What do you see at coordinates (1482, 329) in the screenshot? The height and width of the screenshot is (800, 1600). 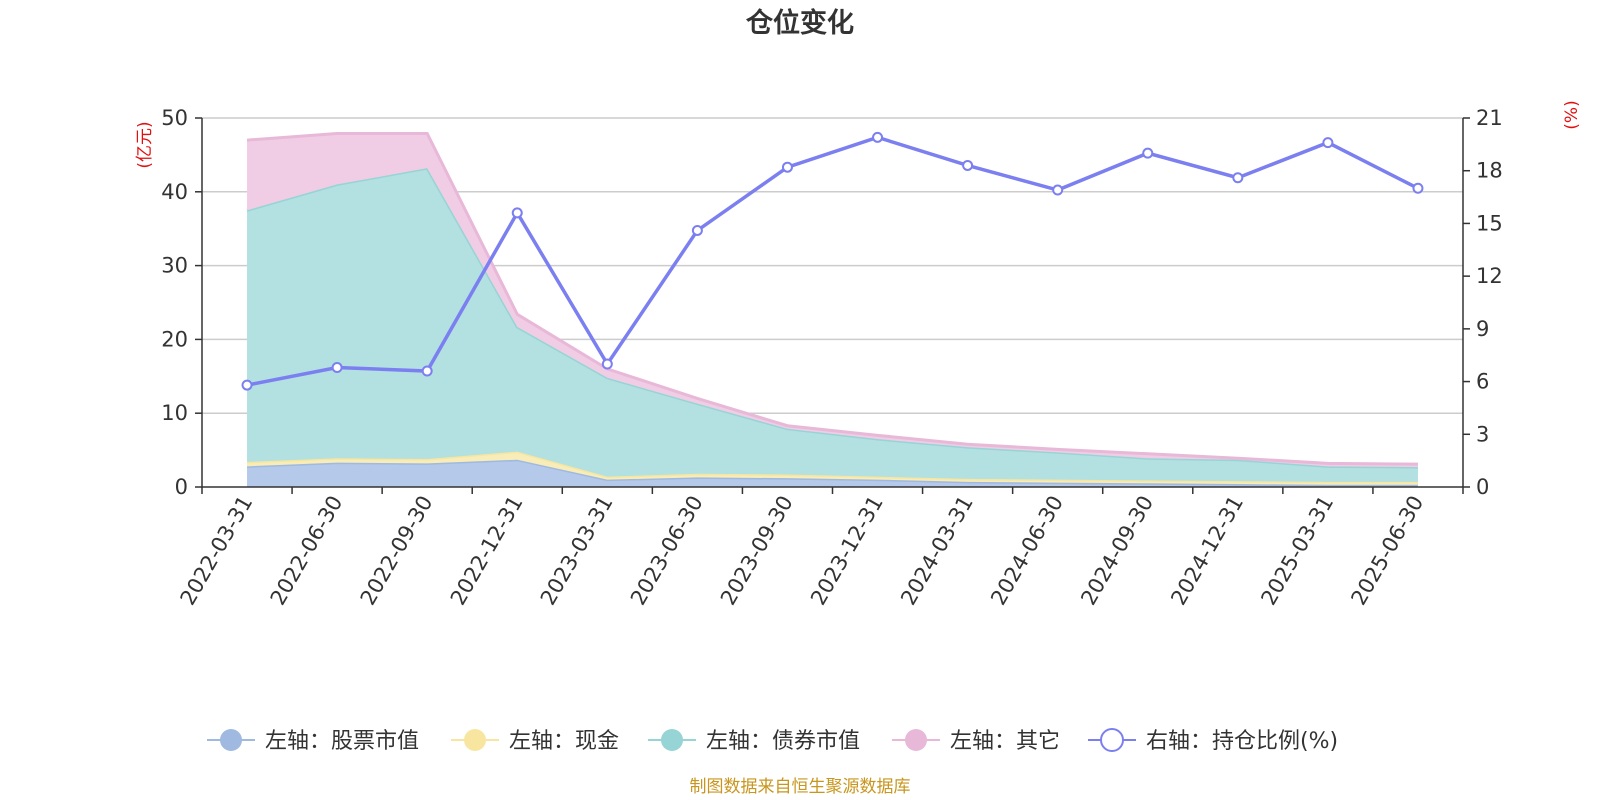 I see `right-tick-label: 9` at bounding box center [1482, 329].